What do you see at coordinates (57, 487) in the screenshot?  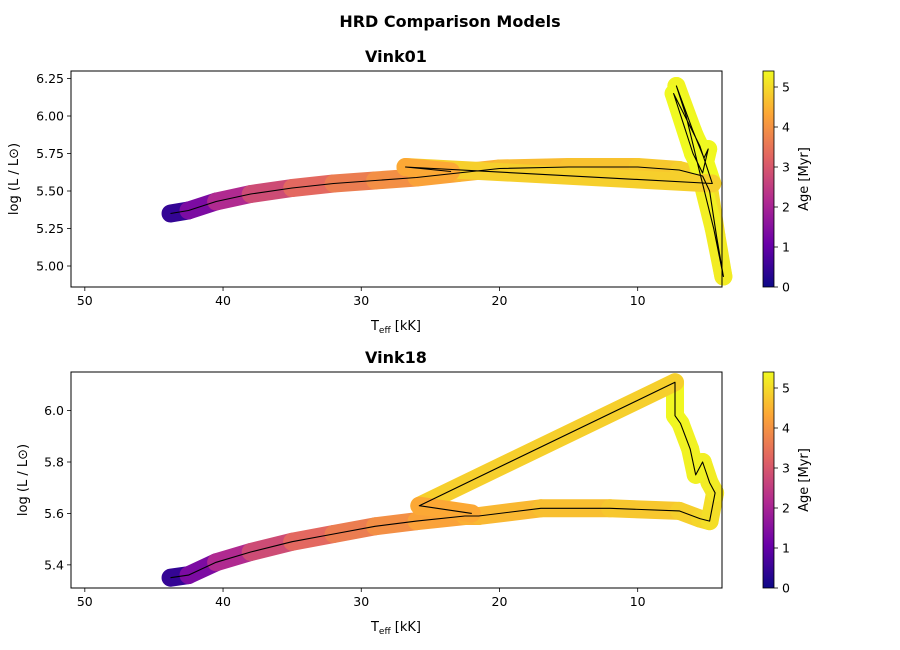 I see `y-ticks: 5.4 5.6 5.8 6.0` at bounding box center [57, 487].